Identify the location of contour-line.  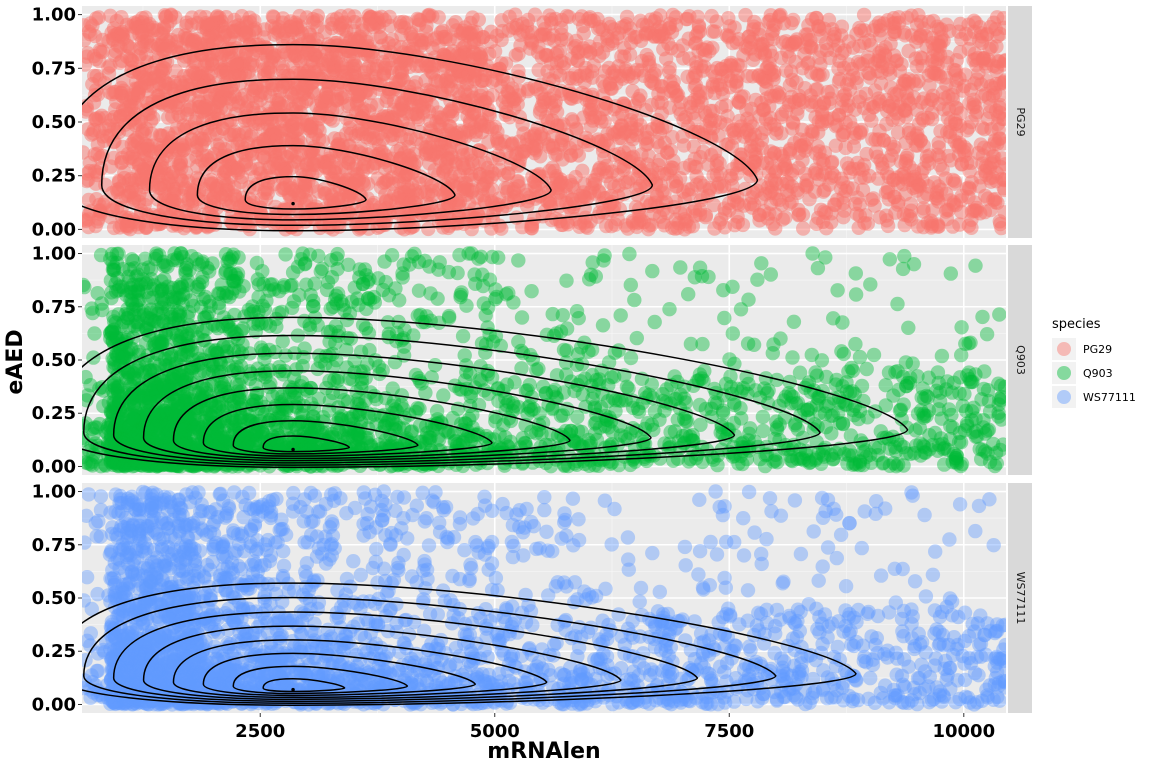
(420, 137).